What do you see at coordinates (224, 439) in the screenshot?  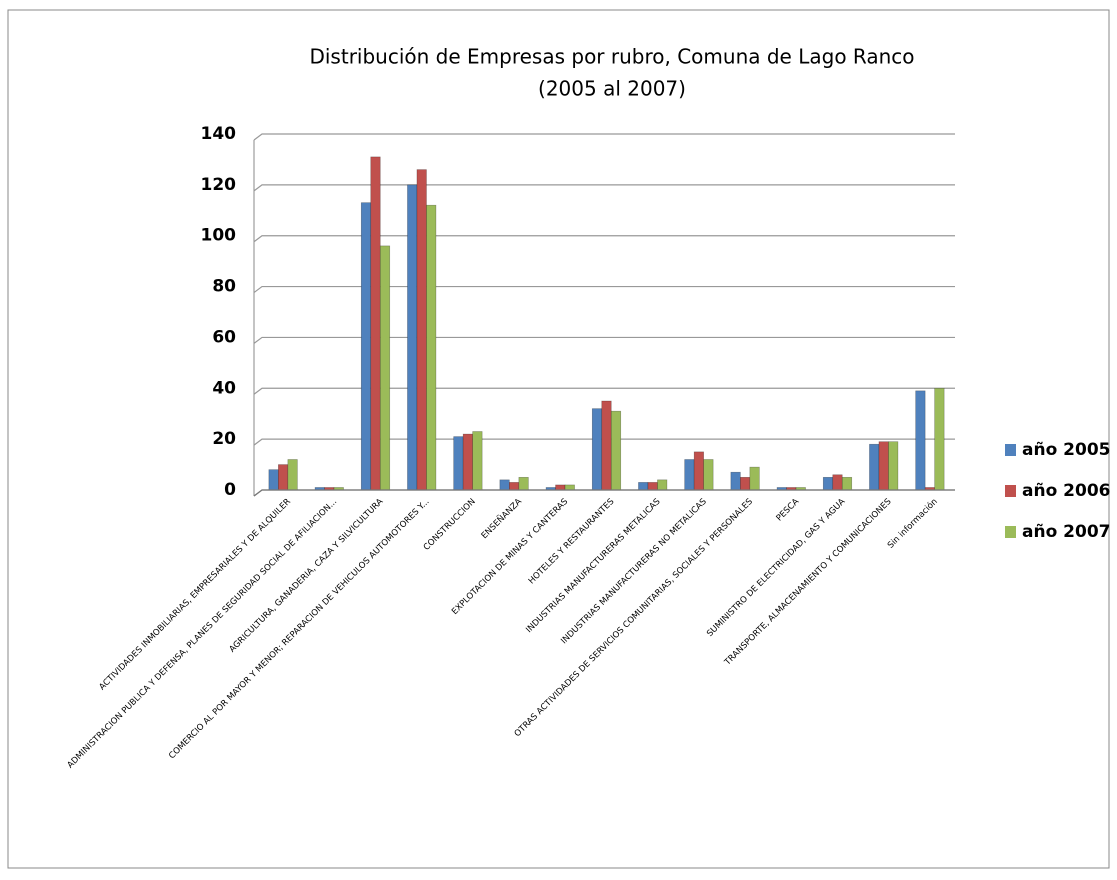 I see `y-tick-label: 20` at bounding box center [224, 439].